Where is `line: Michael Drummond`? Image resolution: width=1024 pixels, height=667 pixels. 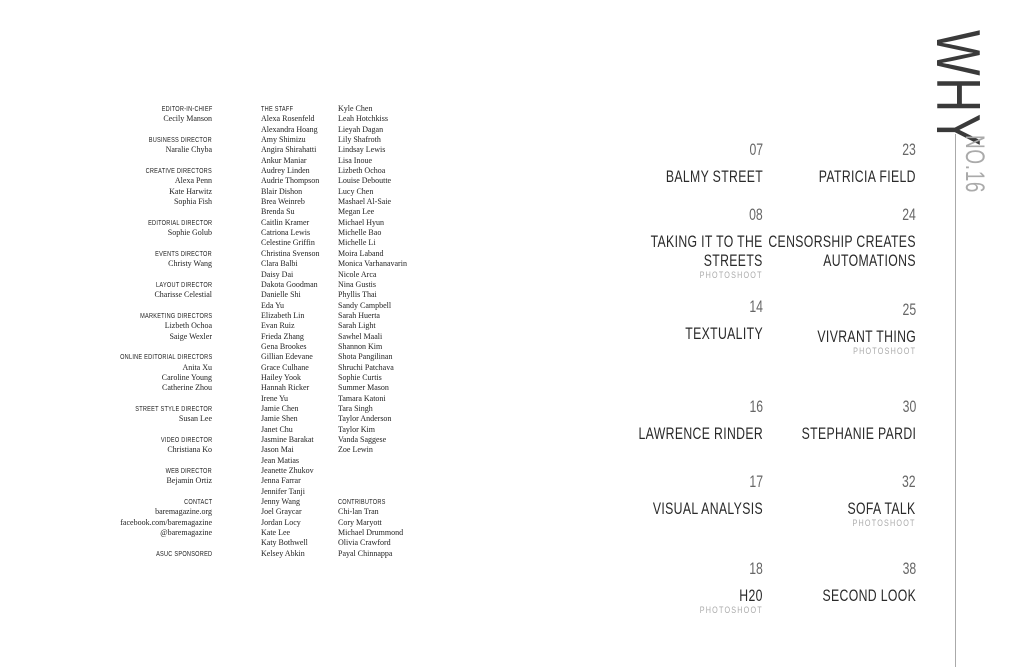 line: Michael Drummond is located at coordinates (372, 533).